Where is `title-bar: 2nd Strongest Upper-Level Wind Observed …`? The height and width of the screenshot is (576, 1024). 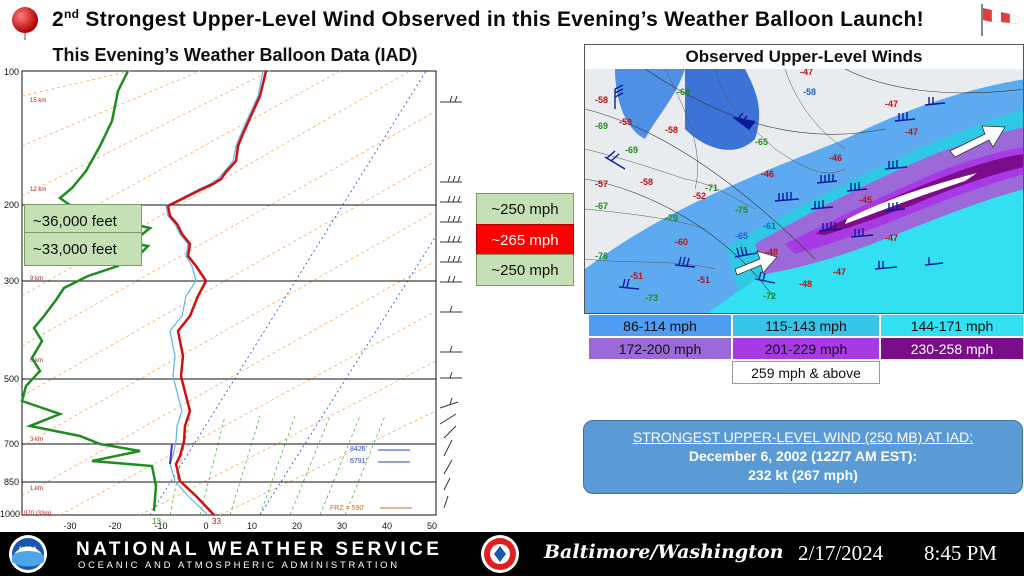
title-bar: 2nd Strongest Upper-Level Wind Observed … is located at coordinates (512, 22).